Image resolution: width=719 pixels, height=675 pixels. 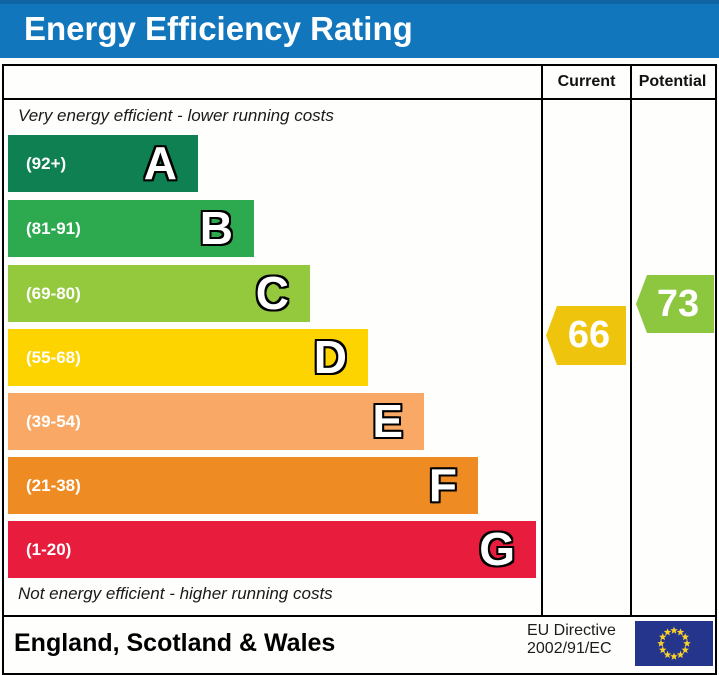 I want to click on current-rating-value: 66, so click(x=589, y=335).